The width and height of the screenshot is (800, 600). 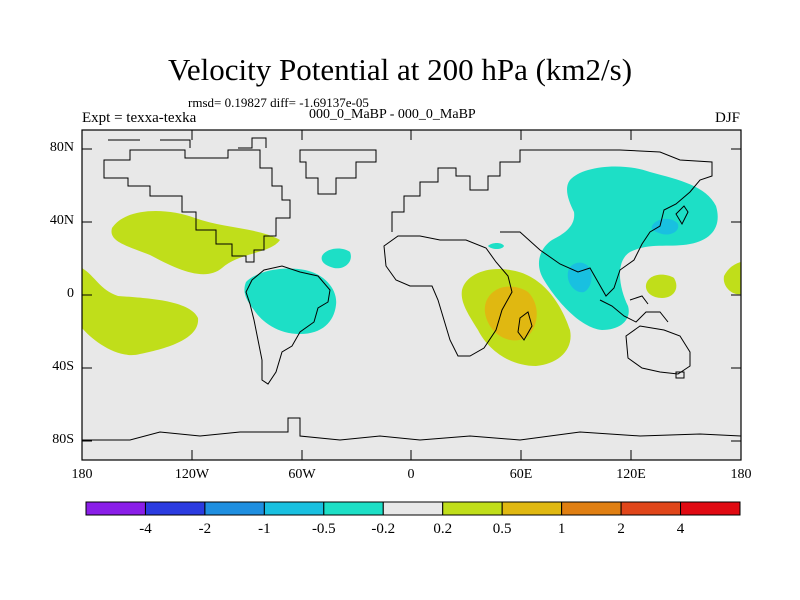 I want to click on coast-europe, so click(x=475, y=190).